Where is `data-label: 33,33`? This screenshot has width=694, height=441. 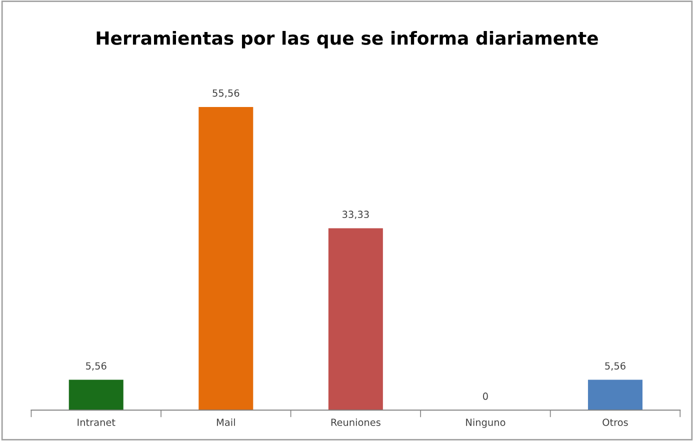 data-label: 33,33 is located at coordinates (355, 215).